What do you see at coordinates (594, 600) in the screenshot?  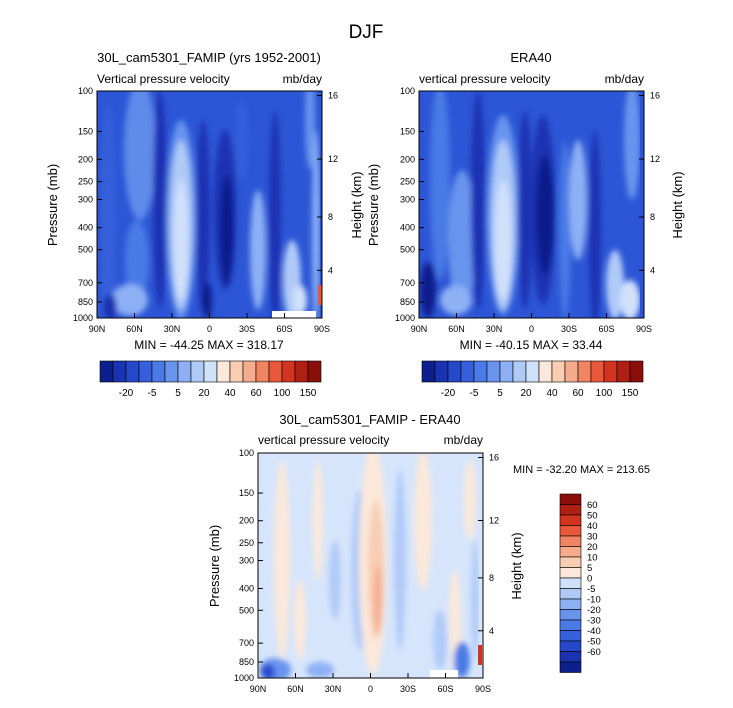 I see `colorbar-label: -10` at bounding box center [594, 600].